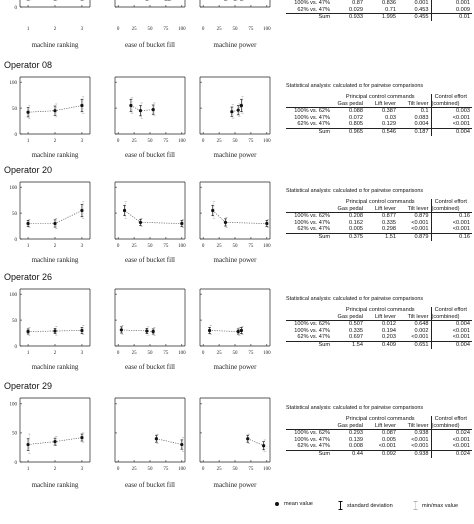  I want to click on table-row: 62% vs. 47% 0.805 0.129 0.004 <0.001, so click(379, 125).